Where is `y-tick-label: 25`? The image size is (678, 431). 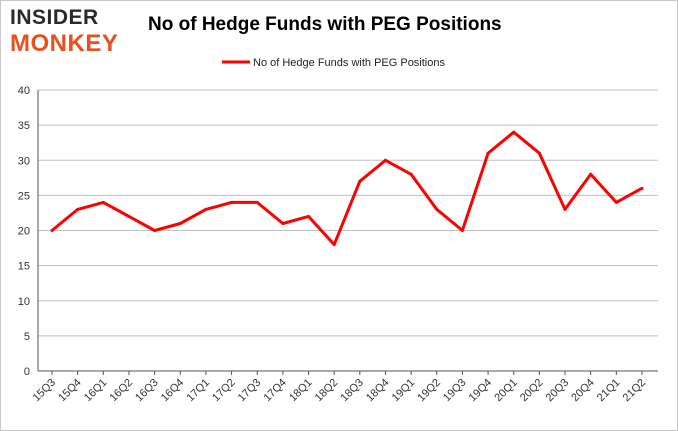
y-tick-label: 25 is located at coordinates (24, 196).